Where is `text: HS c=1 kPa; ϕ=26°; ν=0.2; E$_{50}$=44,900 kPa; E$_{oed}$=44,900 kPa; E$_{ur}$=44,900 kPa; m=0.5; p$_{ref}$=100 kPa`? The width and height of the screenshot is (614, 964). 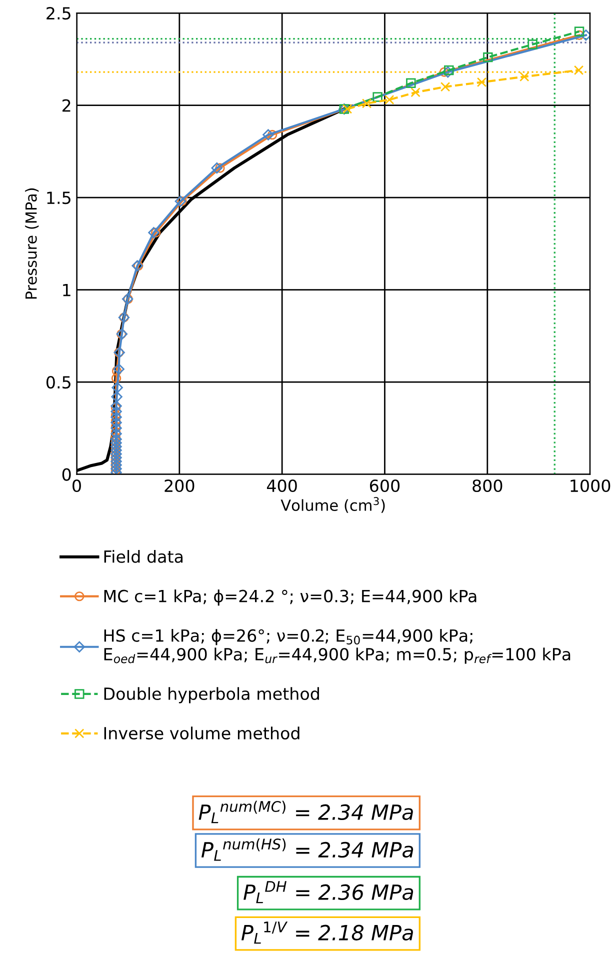 text: HS c=1 kPa; ϕ=26°; ν=0.2; E$_{50}$=44,900 kPa; E$_{oed}$=44,900 kPa; E$_{ur}$=44,900 kPa; m=0.5; p$_{ref}$=100 kPa is located at coordinates (337, 646).